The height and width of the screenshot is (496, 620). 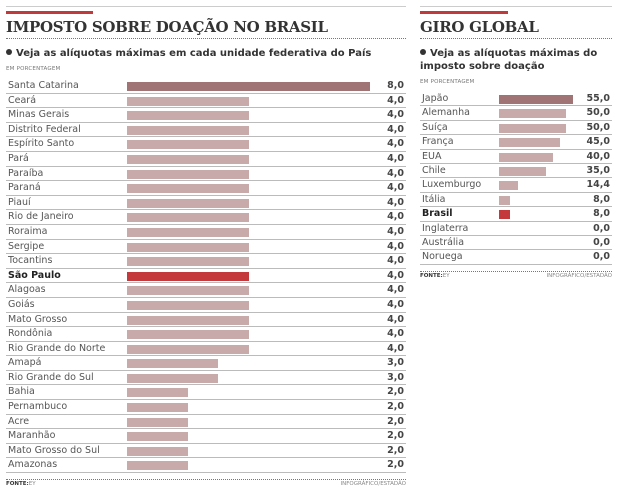 What do you see at coordinates (438, 142) in the screenshot?
I see `category-label: França` at bounding box center [438, 142].